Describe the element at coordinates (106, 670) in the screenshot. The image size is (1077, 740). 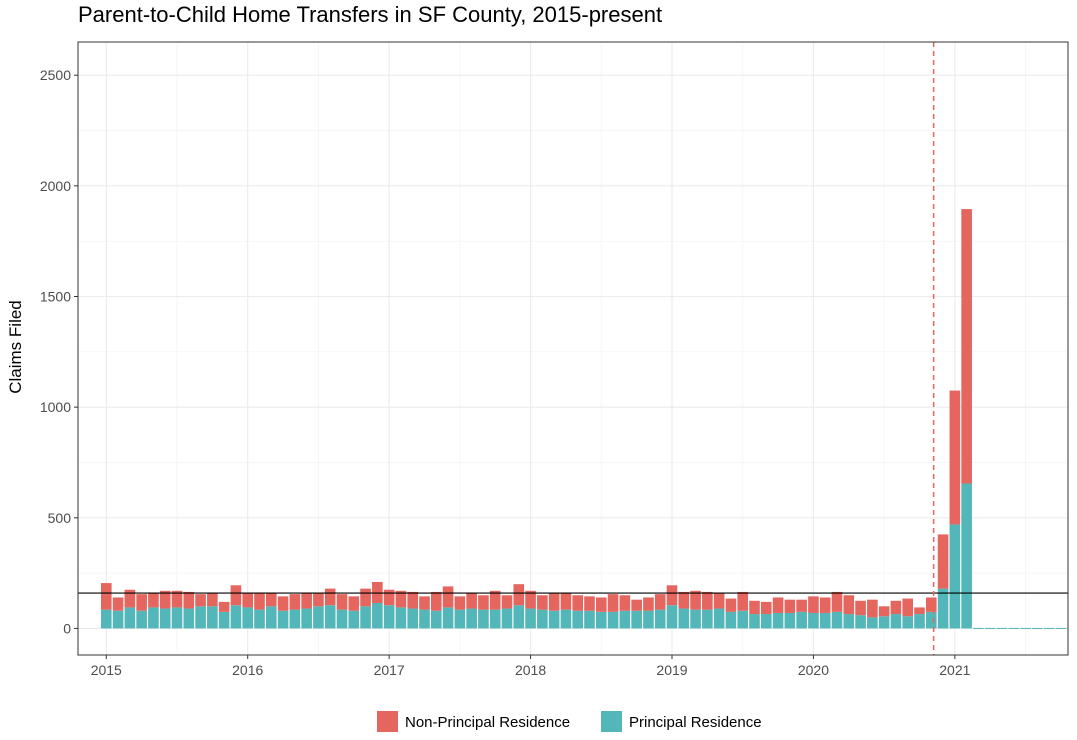
I see `x-tick-label: 2015` at that location.